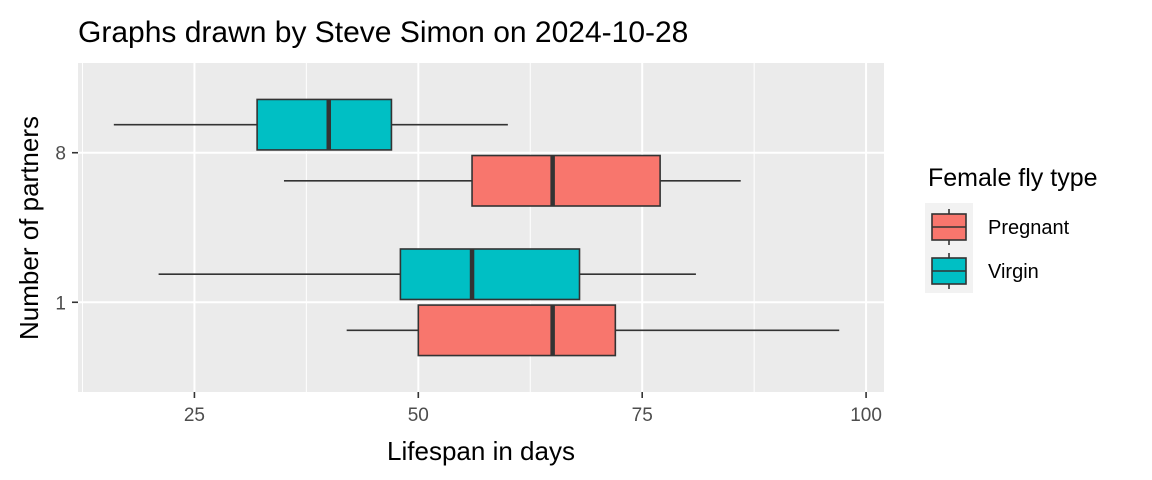  Describe the element at coordinates (29, 228) in the screenshot. I see `y-axis-title: Number of partners` at that location.